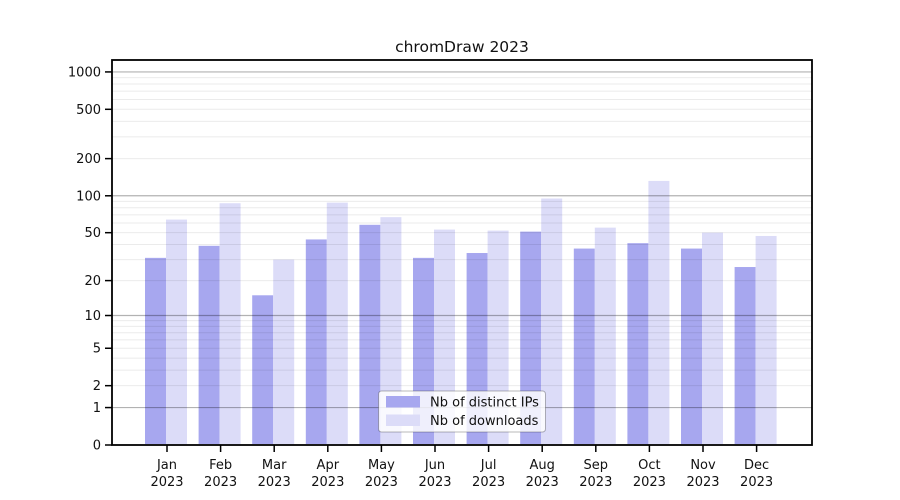  Describe the element at coordinates (230, 323) in the screenshot. I see `bar-downloads-feb` at that location.